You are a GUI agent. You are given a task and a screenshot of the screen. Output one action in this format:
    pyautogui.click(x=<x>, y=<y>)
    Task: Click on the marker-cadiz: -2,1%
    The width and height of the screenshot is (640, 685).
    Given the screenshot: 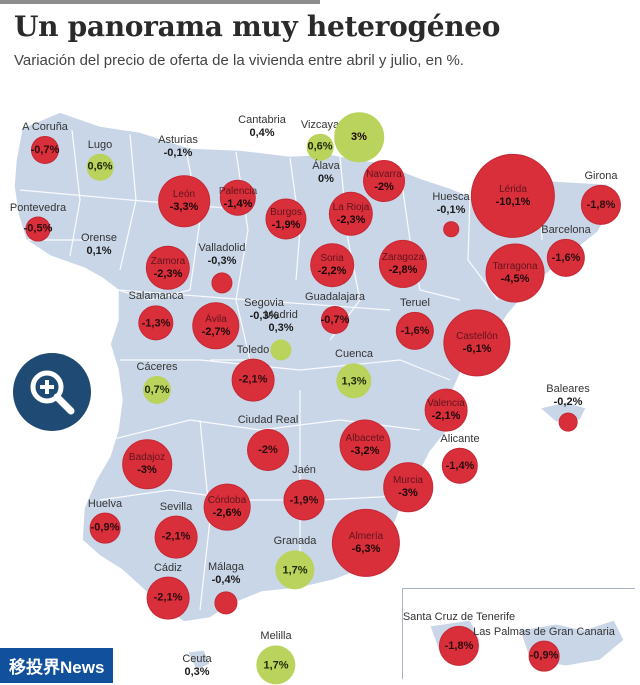 What is the action you would take?
    pyautogui.click(x=168, y=598)
    